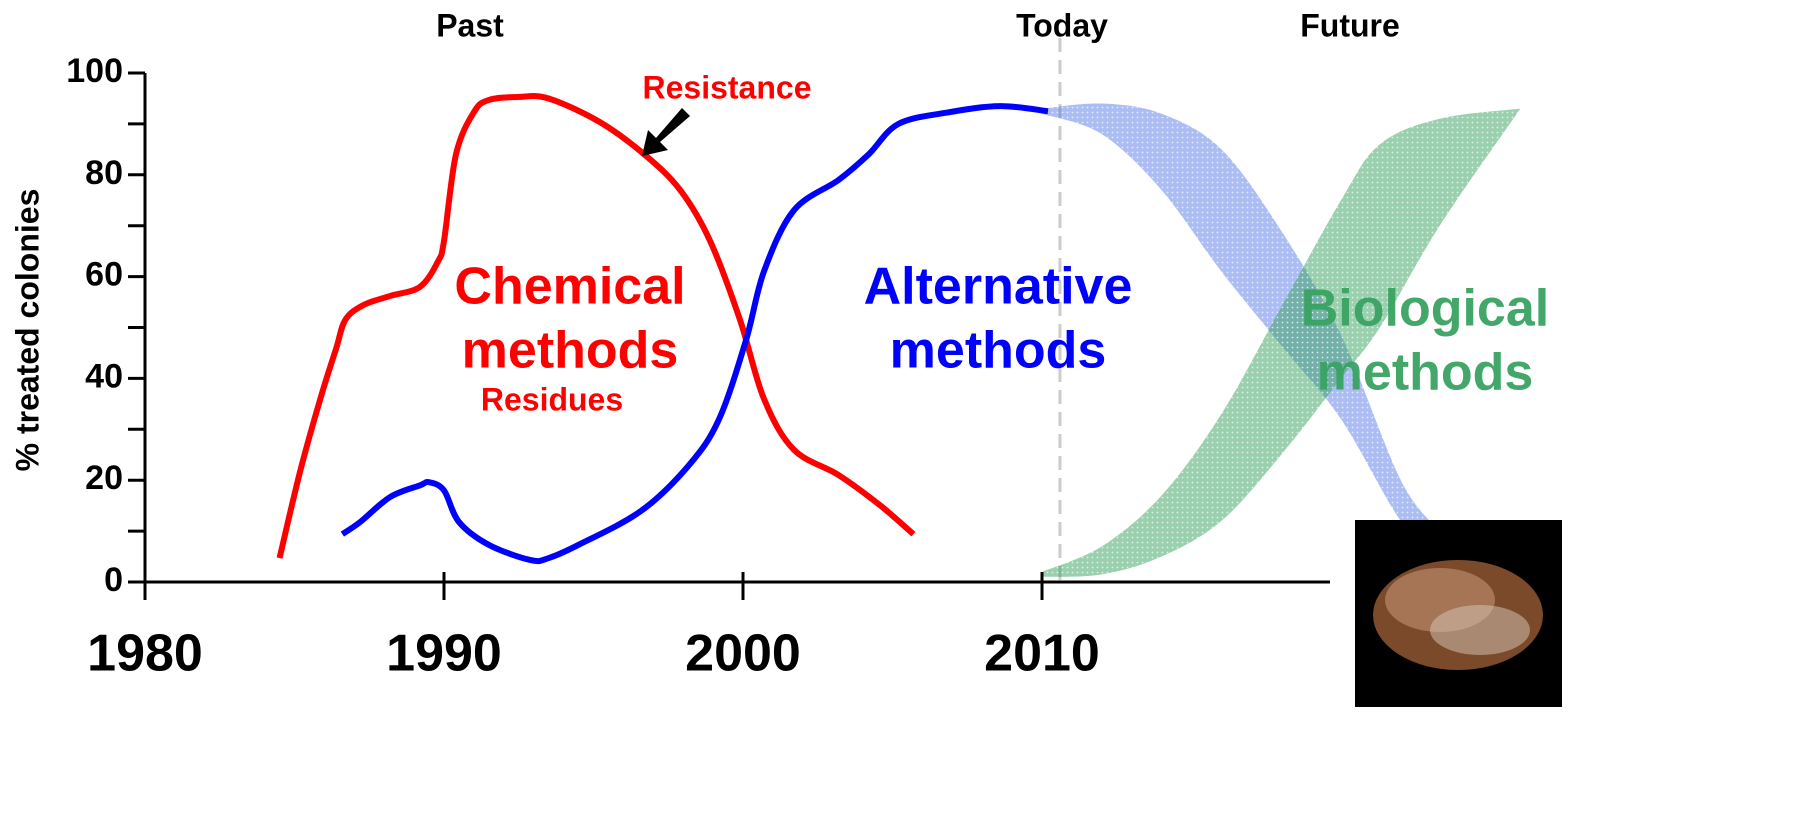  I want to click on period-label: Today, so click(1062, 25).